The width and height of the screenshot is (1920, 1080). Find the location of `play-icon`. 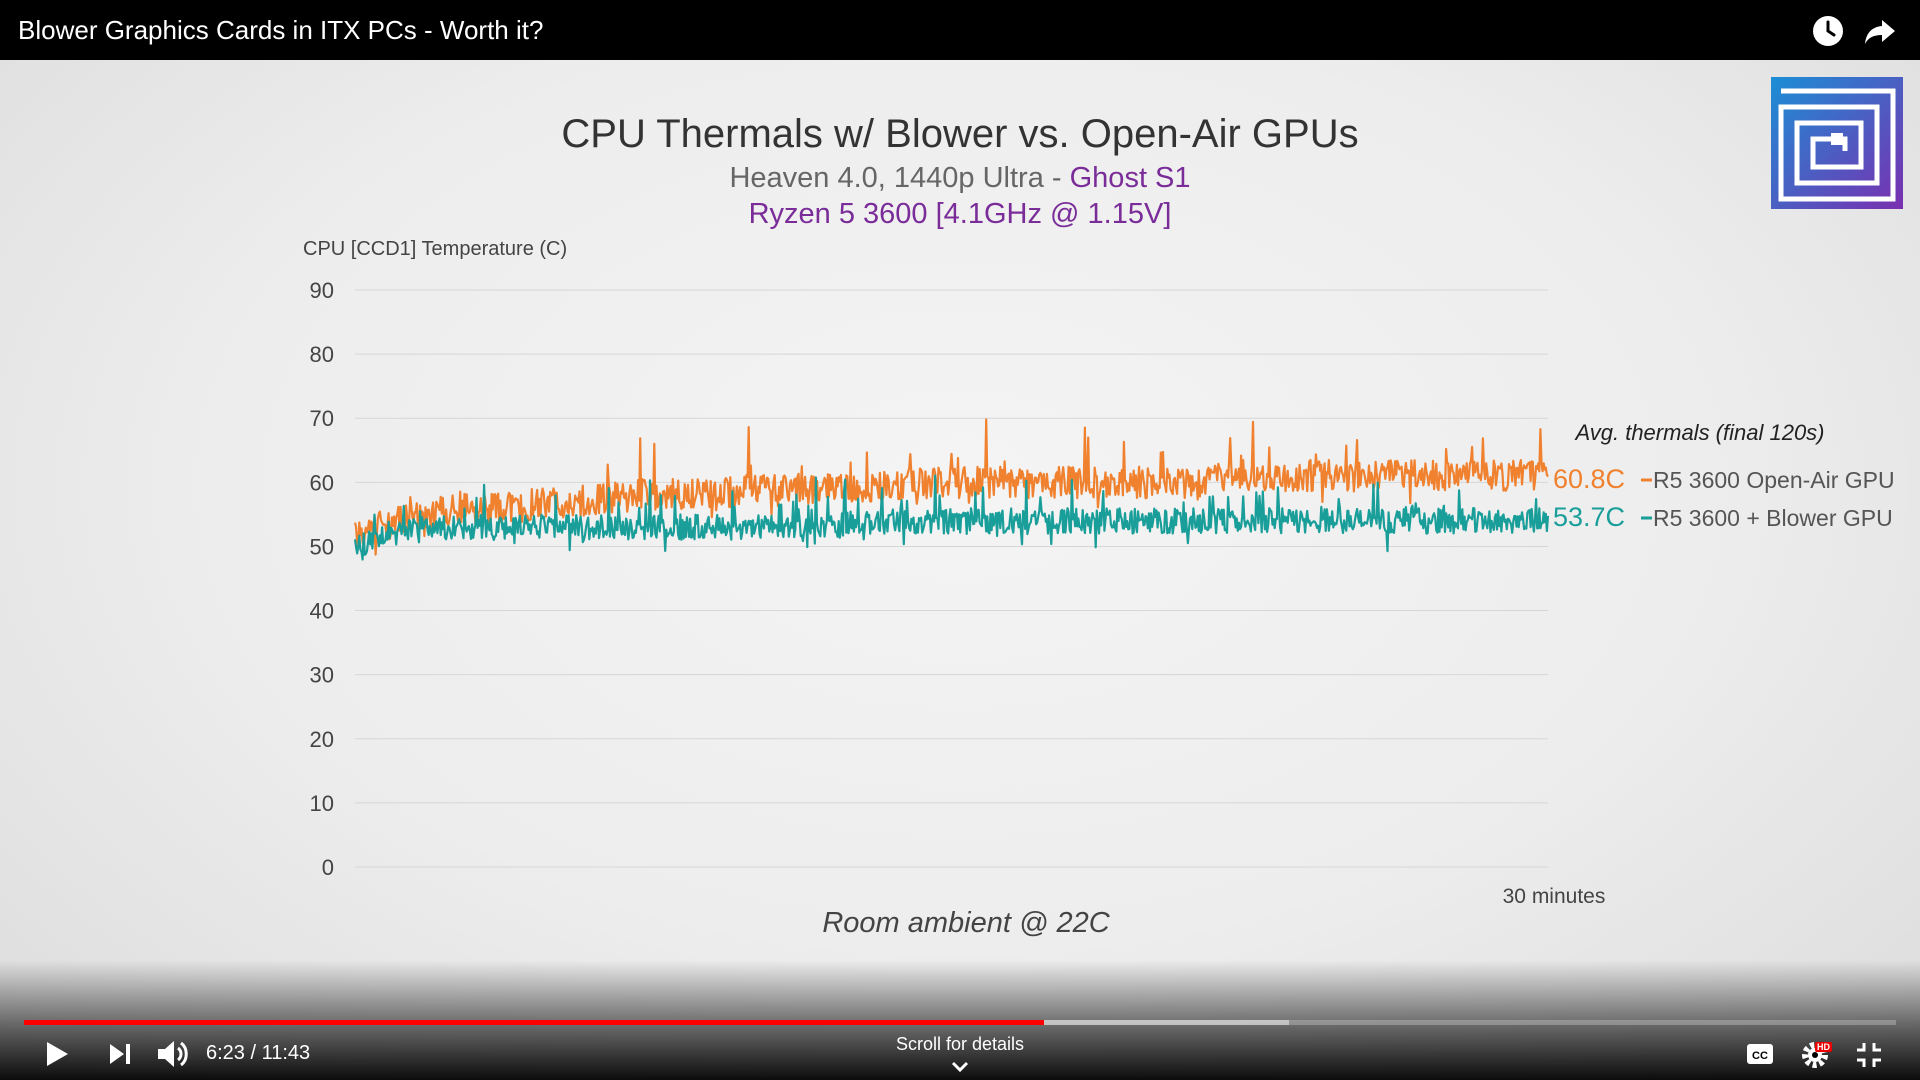

play-icon is located at coordinates (57, 1054).